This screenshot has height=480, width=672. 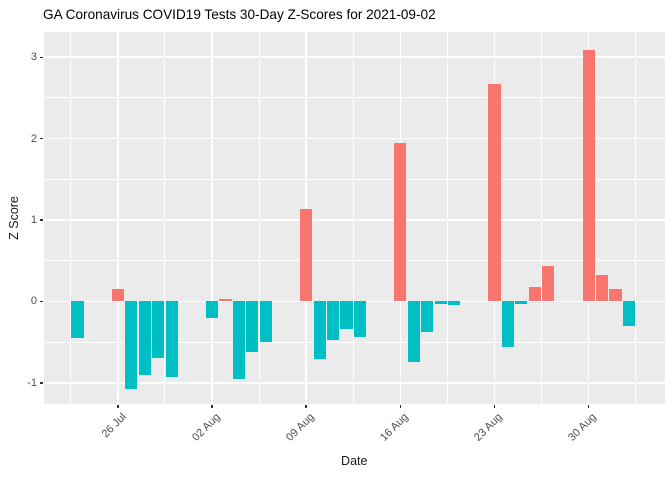 I want to click on y-tick-label: 0, so click(x=33, y=301).